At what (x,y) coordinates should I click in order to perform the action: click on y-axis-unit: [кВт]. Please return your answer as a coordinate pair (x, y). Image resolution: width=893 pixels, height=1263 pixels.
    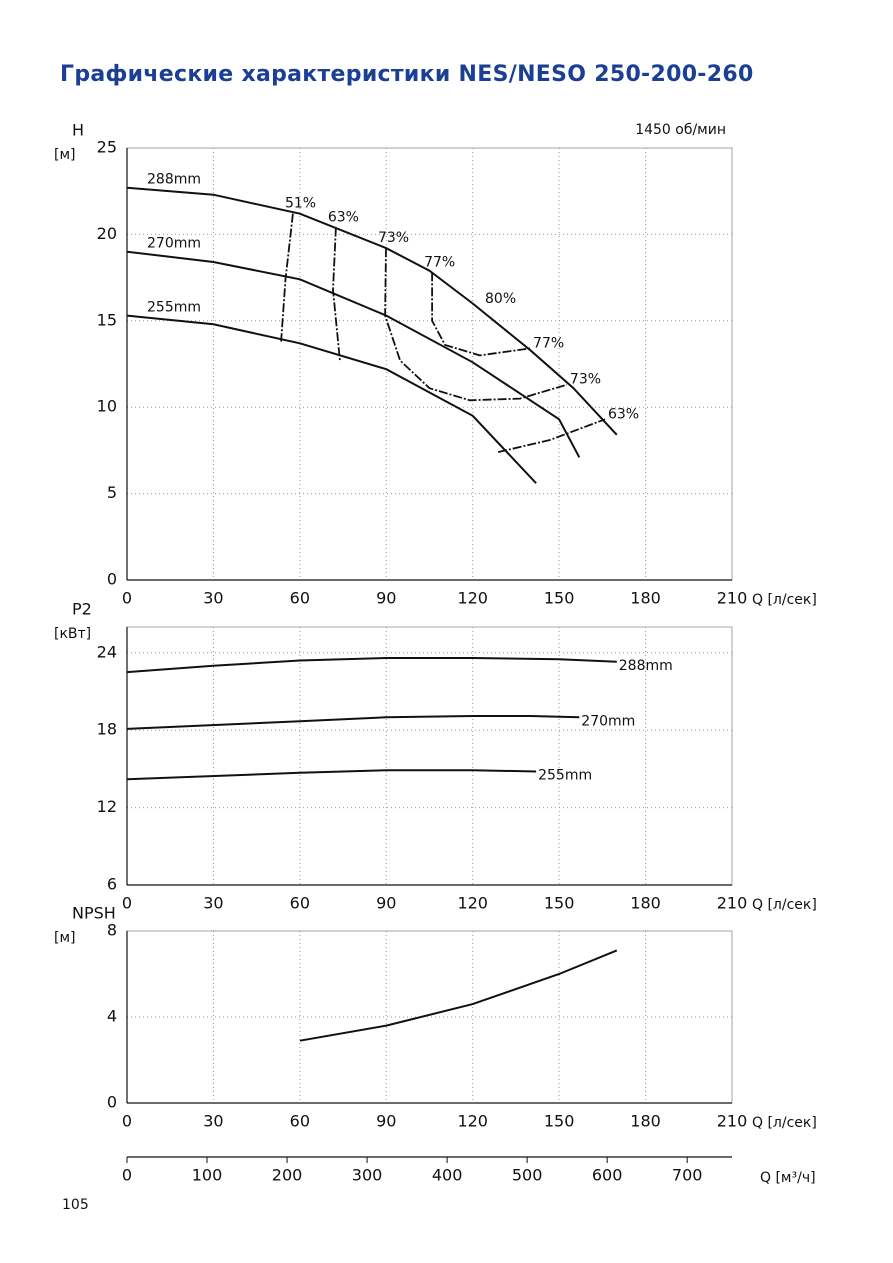
    Looking at the image, I should click on (72, 634).